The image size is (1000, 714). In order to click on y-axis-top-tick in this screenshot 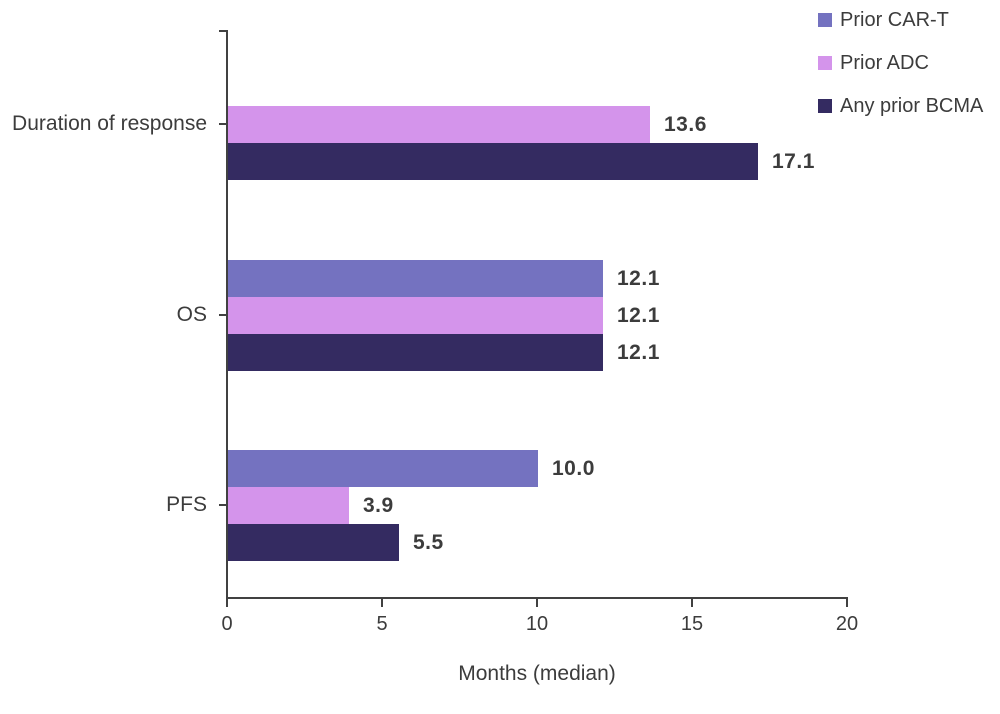, I will do `click(223, 31)`.